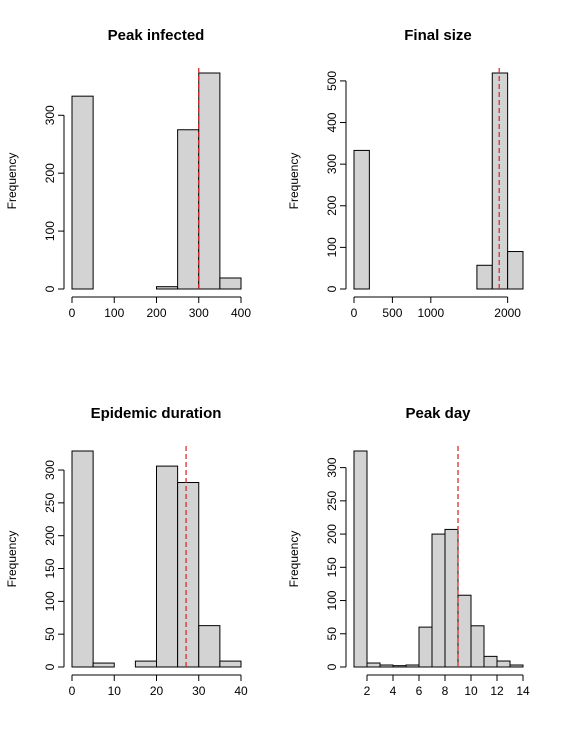 The image size is (564, 756). I want to click on x-tick-label: 400, so click(241, 313).